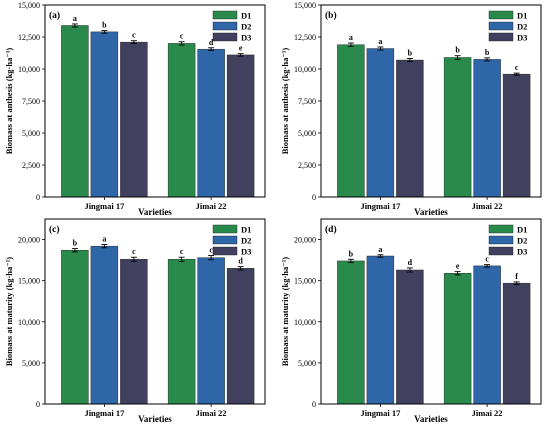  Describe the element at coordinates (516, 276) in the screenshot. I see `significance-letter: f` at that location.